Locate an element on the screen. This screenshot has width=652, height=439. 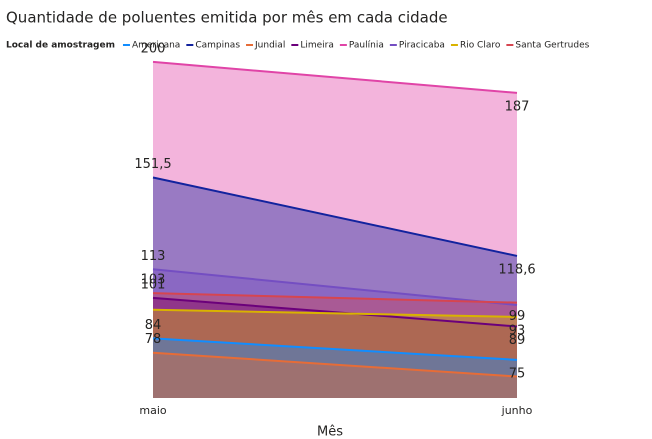
data-label: 200 is located at coordinates (153, 48).